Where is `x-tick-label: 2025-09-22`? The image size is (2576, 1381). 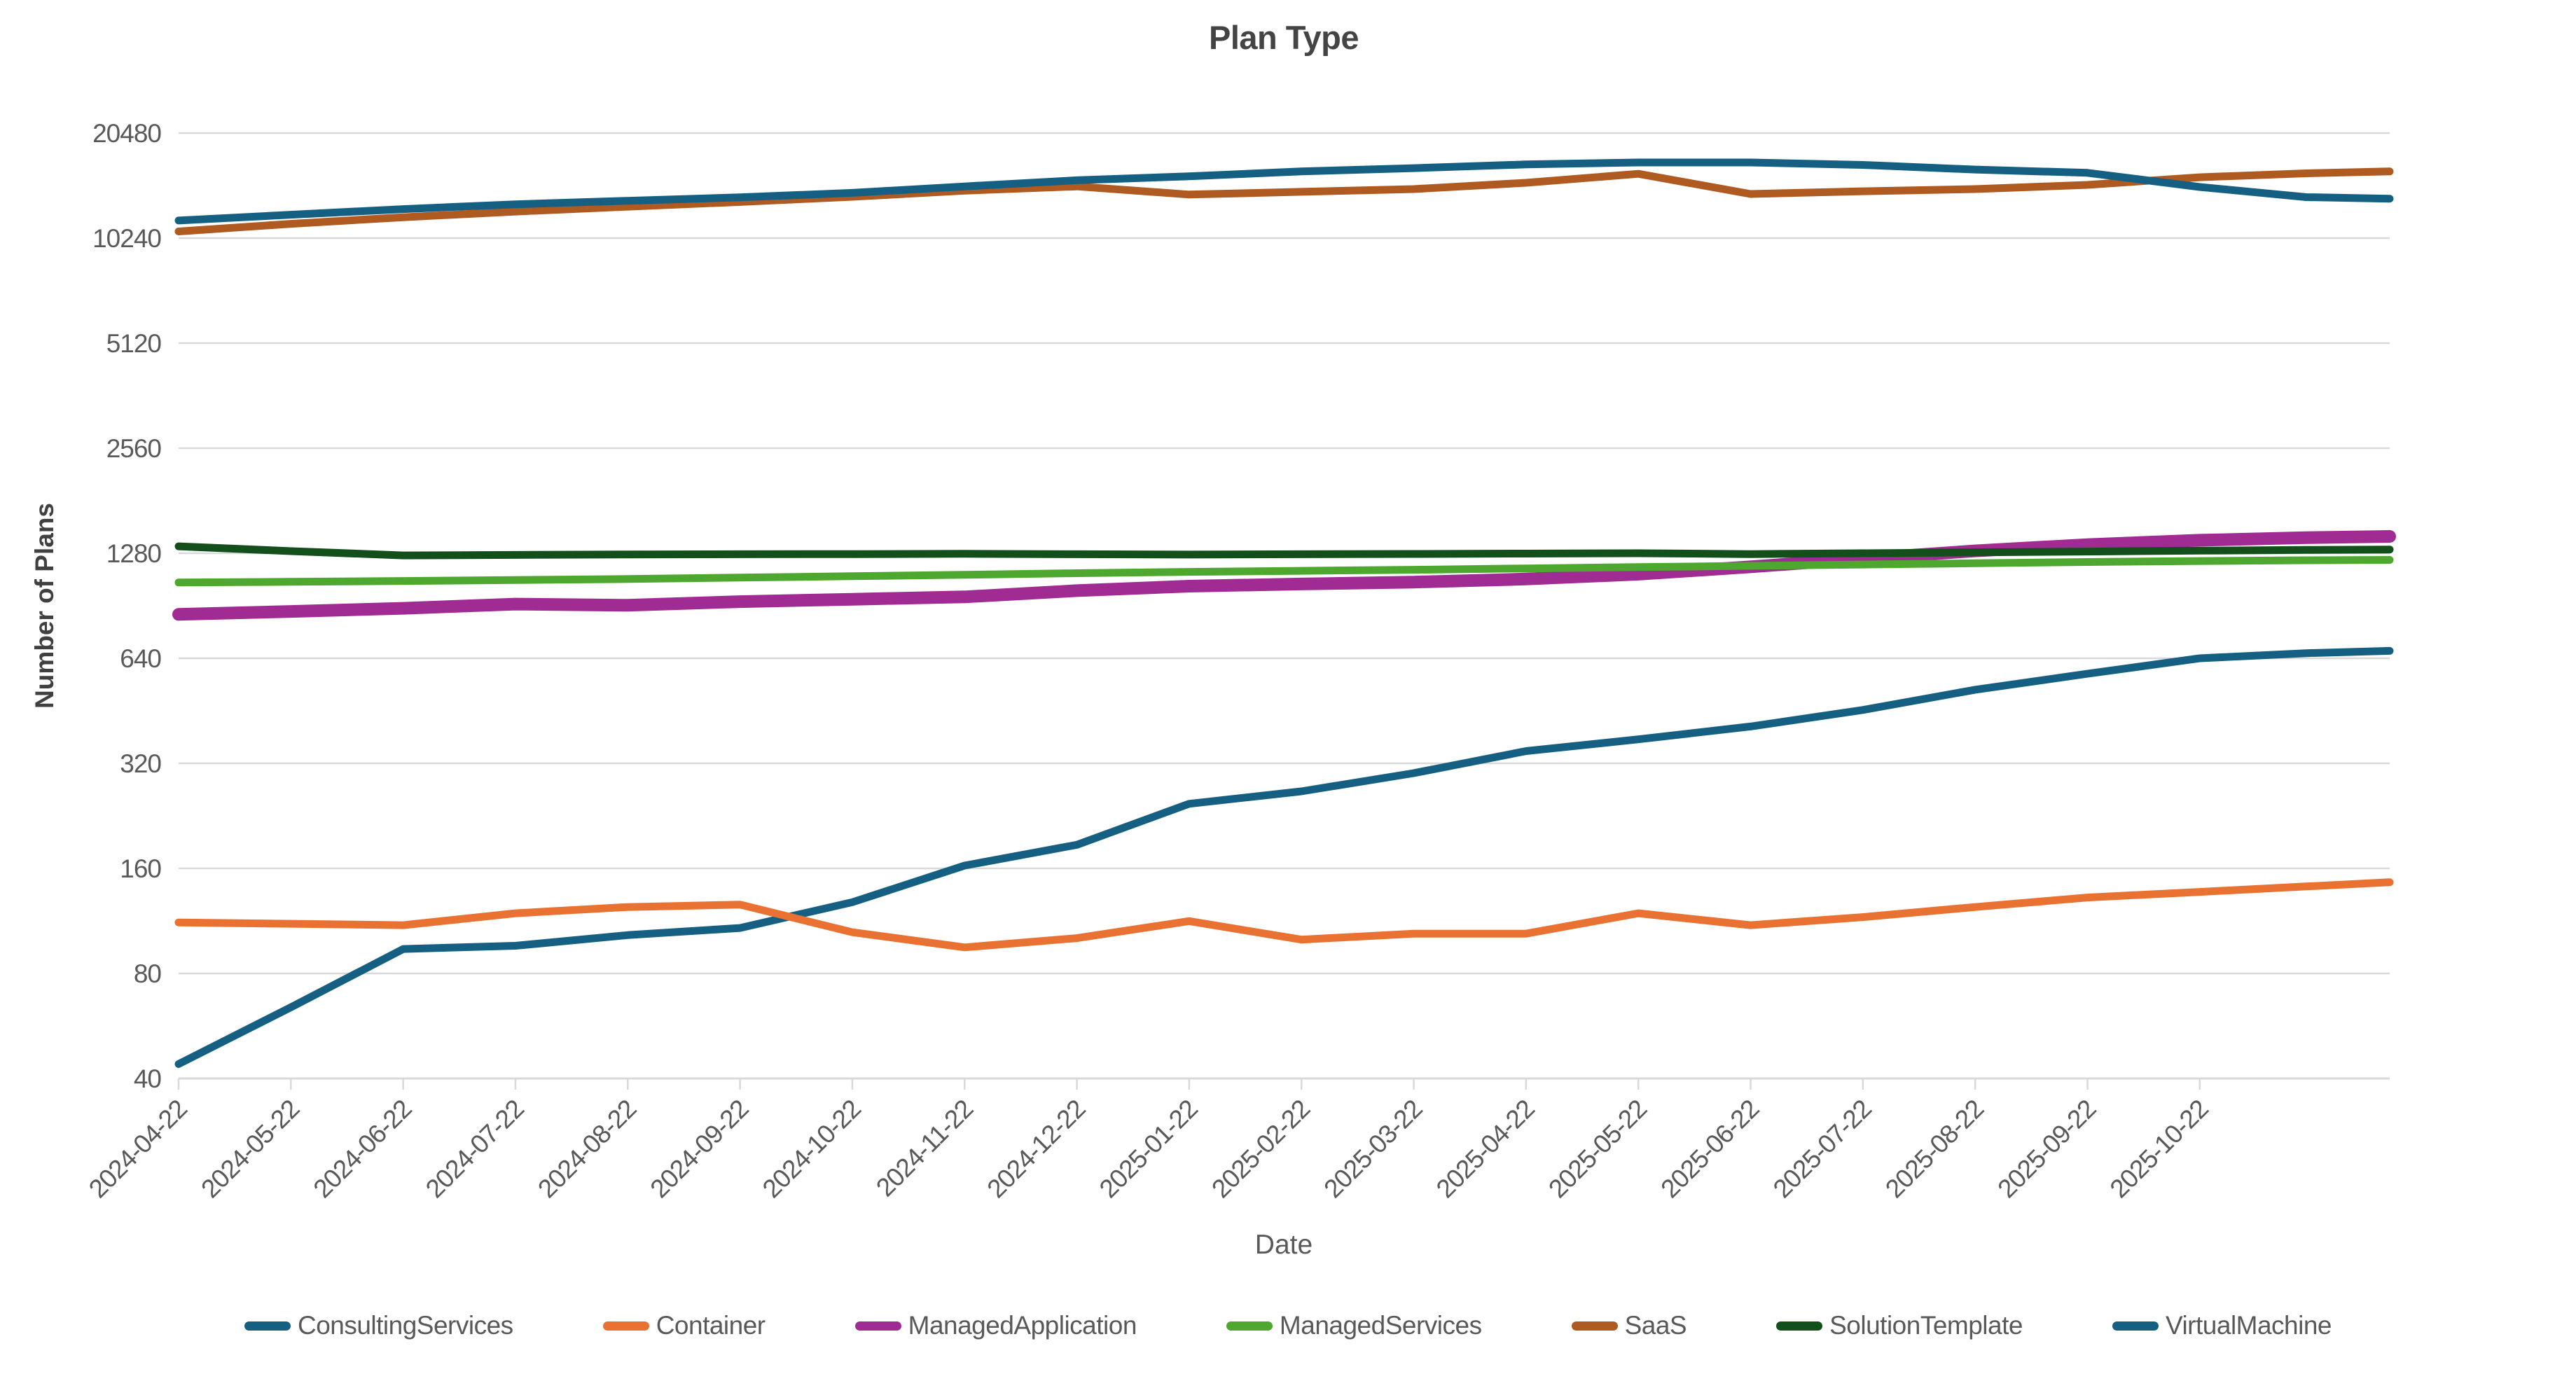 x-tick-label: 2025-09-22 is located at coordinates (2047, 1149).